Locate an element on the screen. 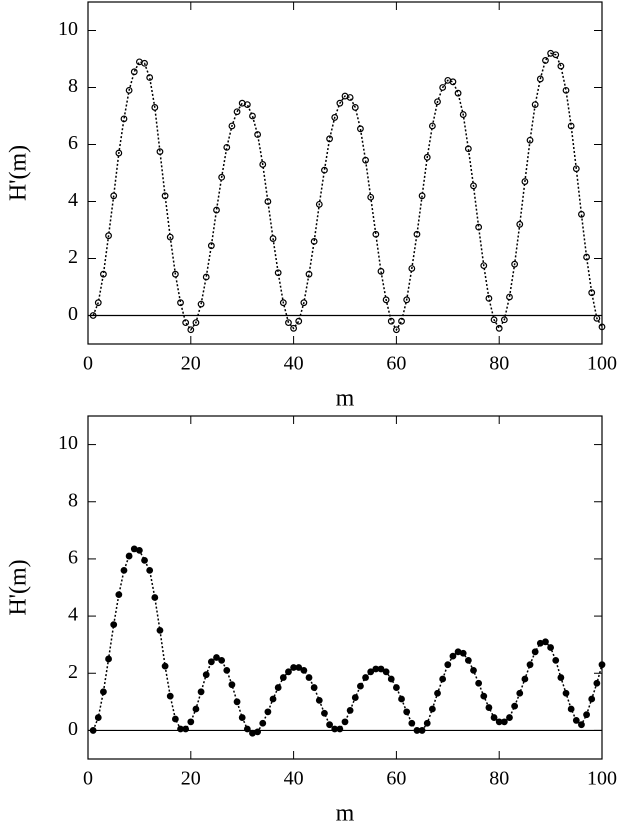 Image resolution: width=621 pixels, height=827 pixels. y-tick-label: 4 is located at coordinates (73, 200).